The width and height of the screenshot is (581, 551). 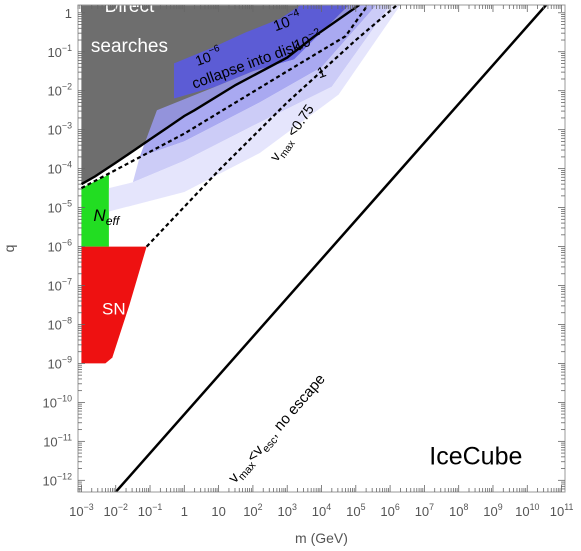 I want to click on y-tick-label: 1, so click(x=68, y=13).